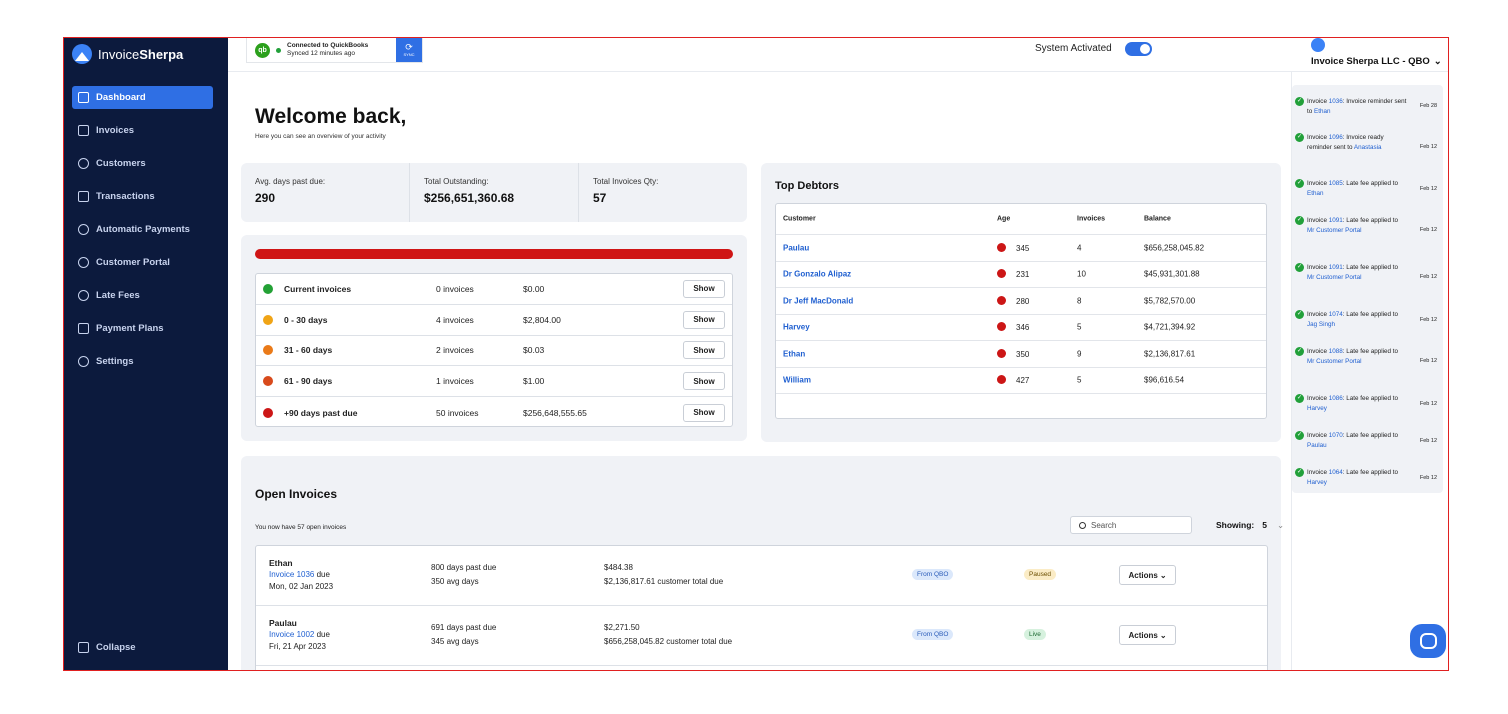  I want to click on sidebar-item-payment-plans: Payment Plans, so click(142, 328).